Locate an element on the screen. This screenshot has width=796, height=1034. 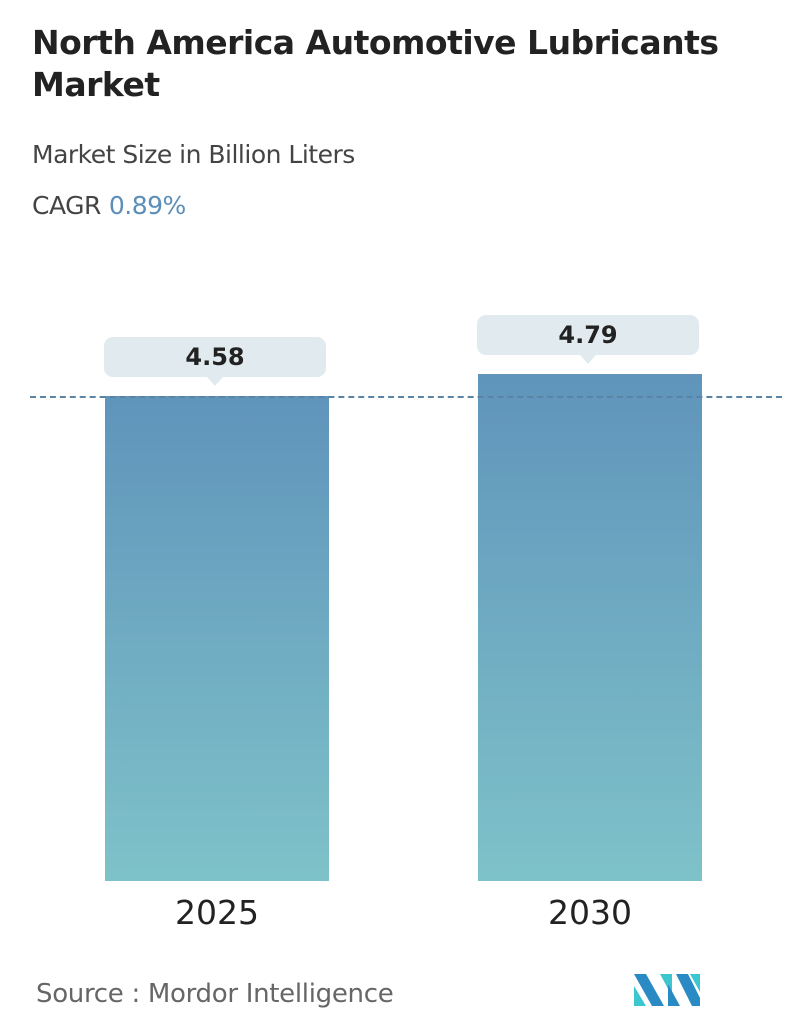
cagr: CAGR 0.89% is located at coordinates (109, 205).